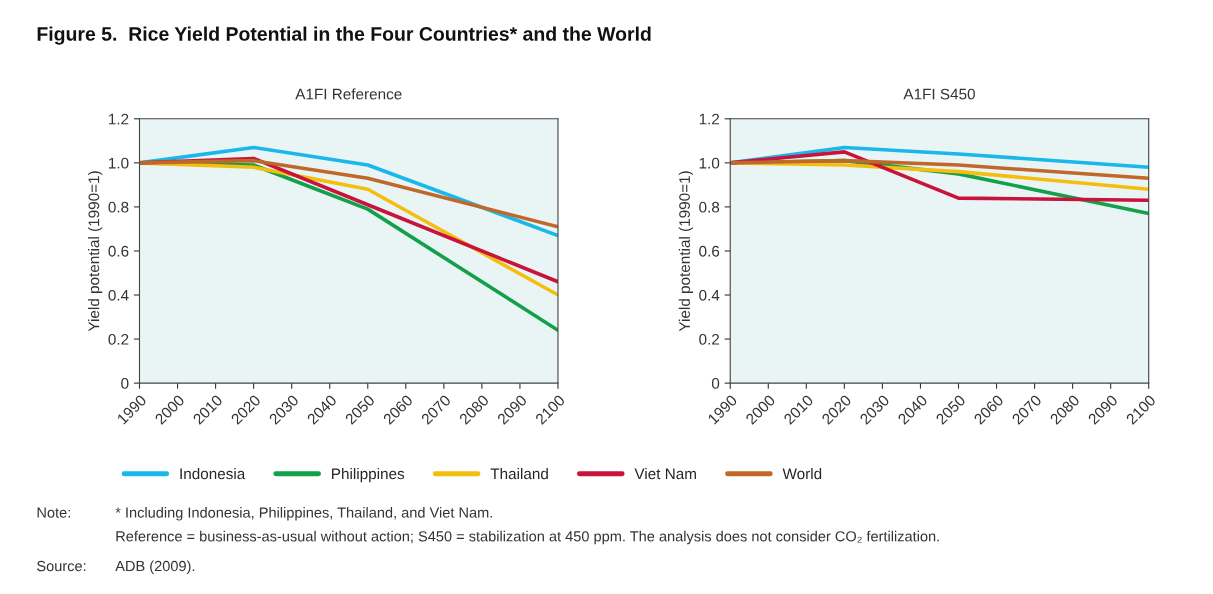 The image size is (1213, 594). I want to click on chart-title: A1FI S450, so click(939, 94).